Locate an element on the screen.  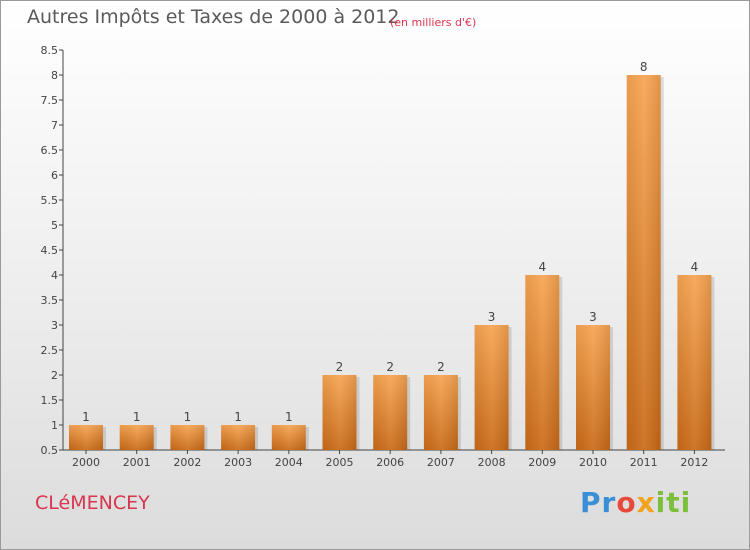
y-tick-label: 8.5 is located at coordinates (50, 50).